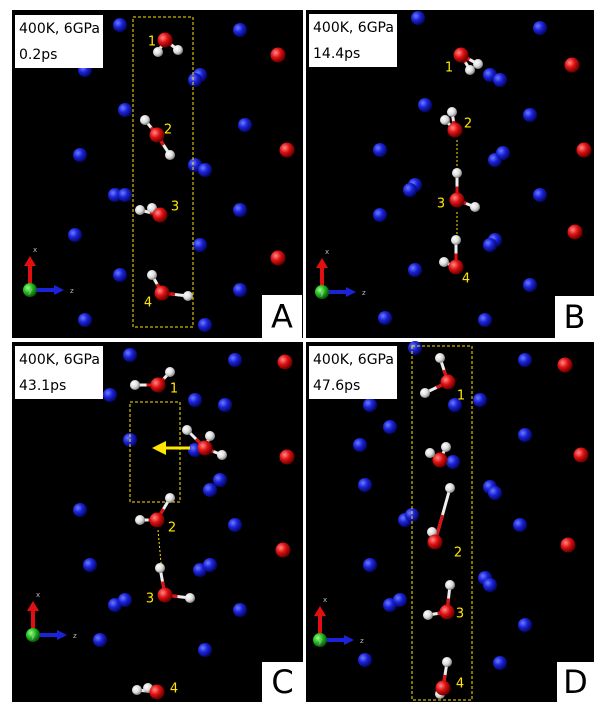 This screenshot has width=594, height=702. I want to click on panel-letter: D, so click(575, 682).